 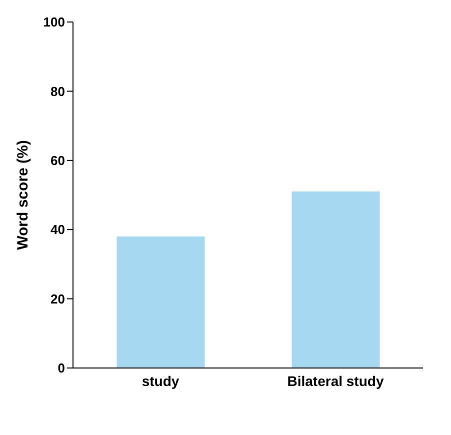 I want to click on y-tick-label: 100, so click(x=54, y=22).